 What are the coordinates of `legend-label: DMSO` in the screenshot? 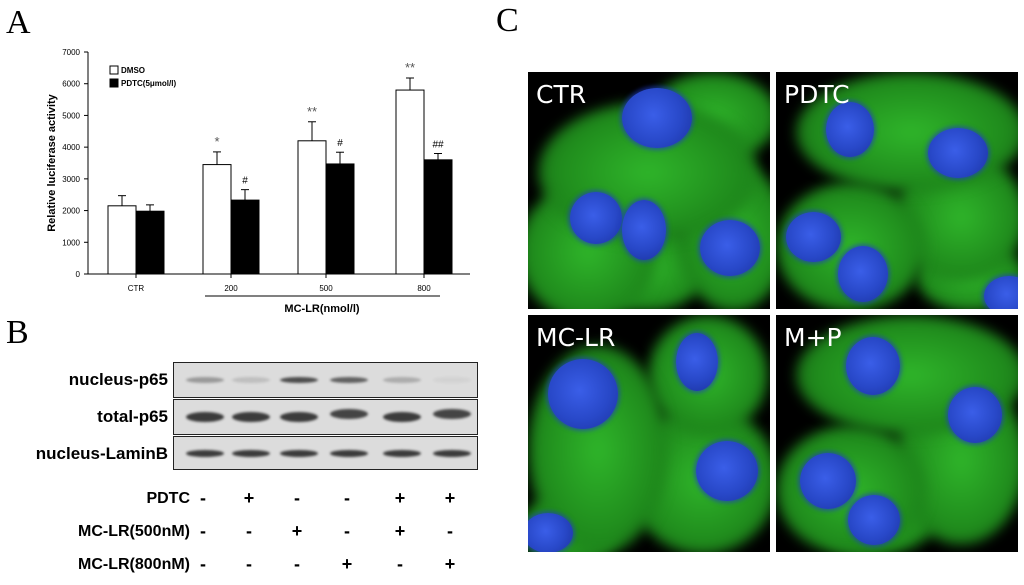 It's located at (133, 70).